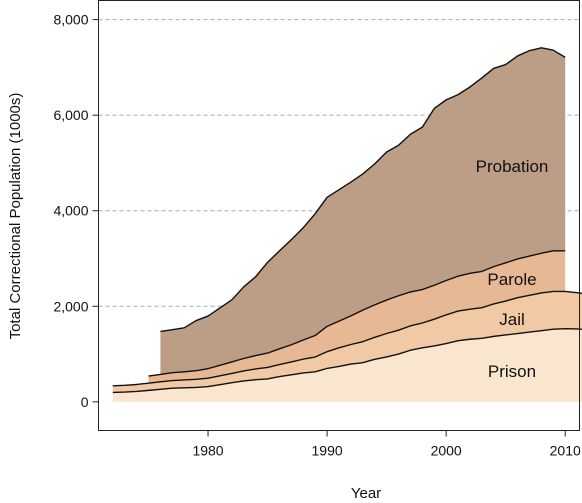  I want to click on prison-line, so click(347, 361).